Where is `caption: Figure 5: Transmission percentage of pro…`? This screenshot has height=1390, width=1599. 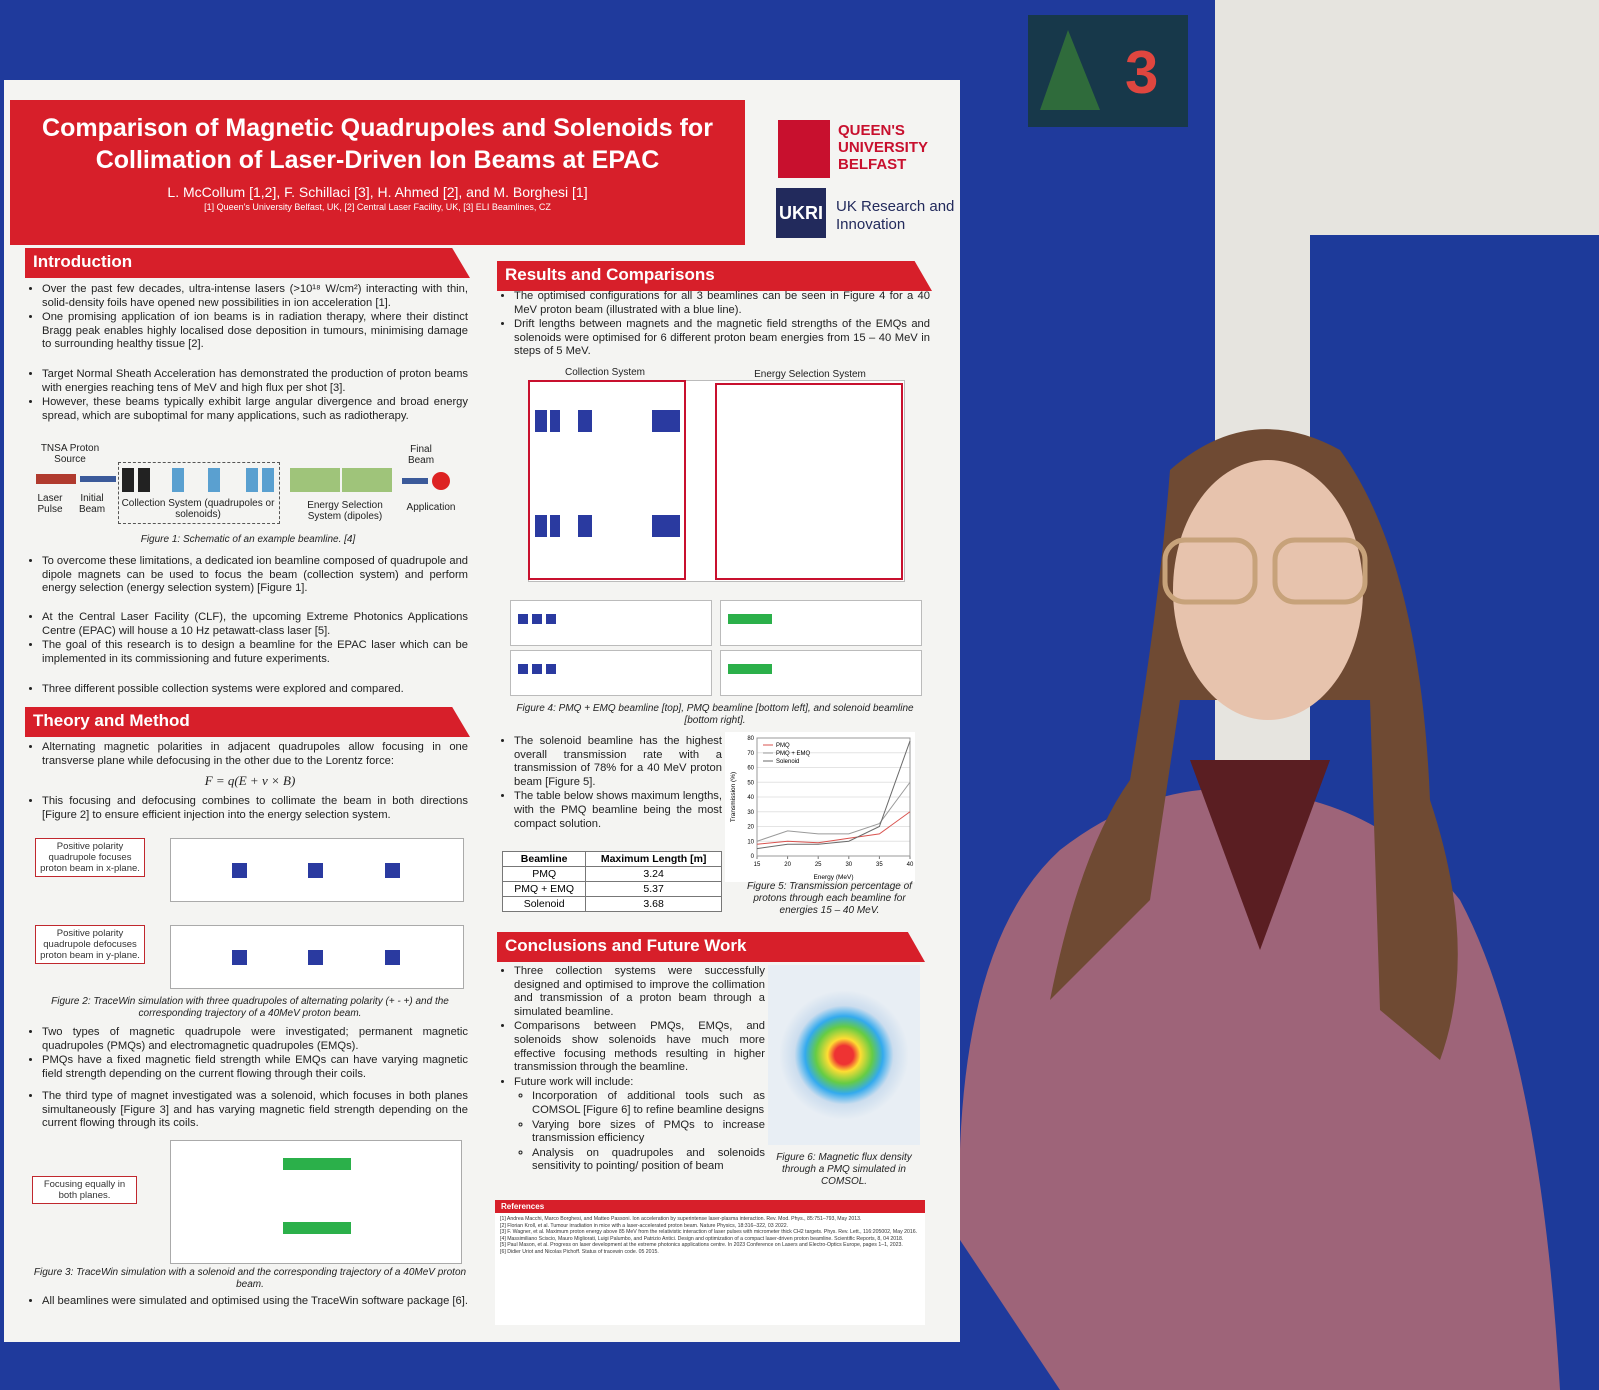 caption: Figure 5: Transmission percentage of pro… is located at coordinates (829, 898).